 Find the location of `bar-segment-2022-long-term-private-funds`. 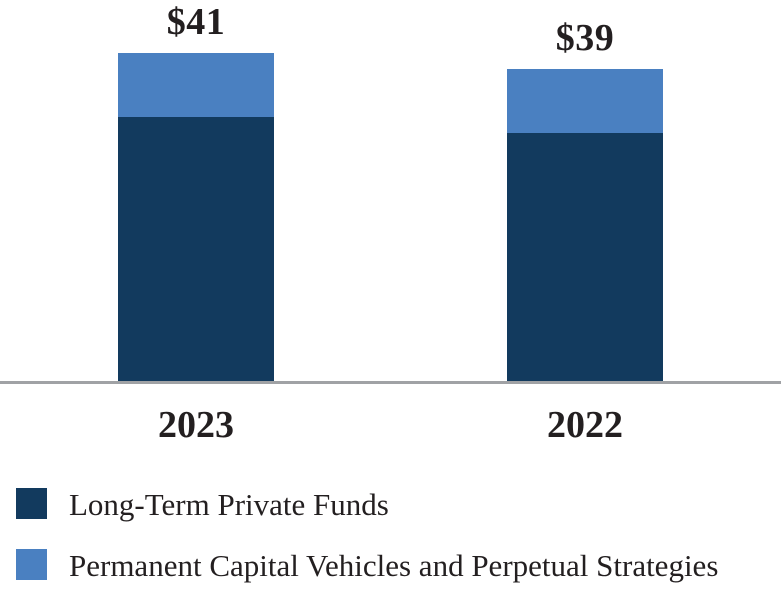

bar-segment-2022-long-term-private-funds is located at coordinates (585, 257).